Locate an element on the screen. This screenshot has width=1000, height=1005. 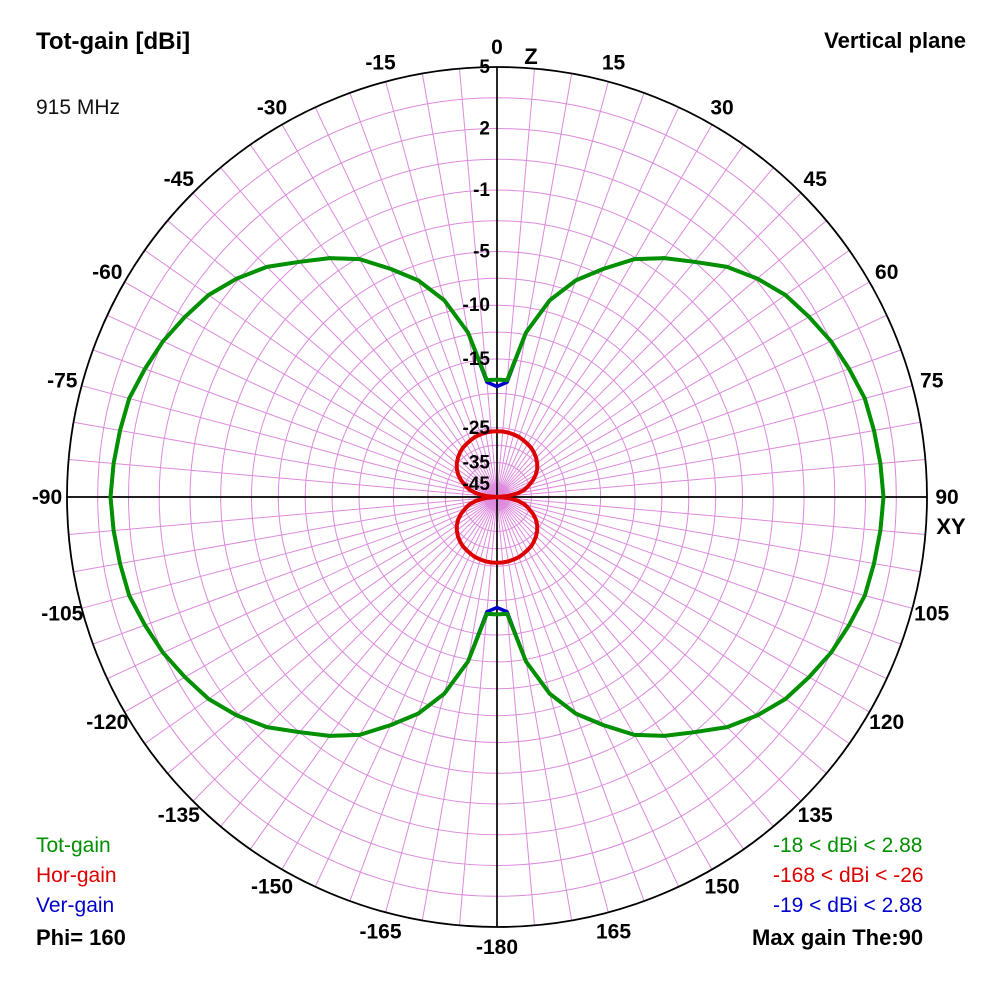
radial-tick-label: -1 is located at coordinates (481, 190).